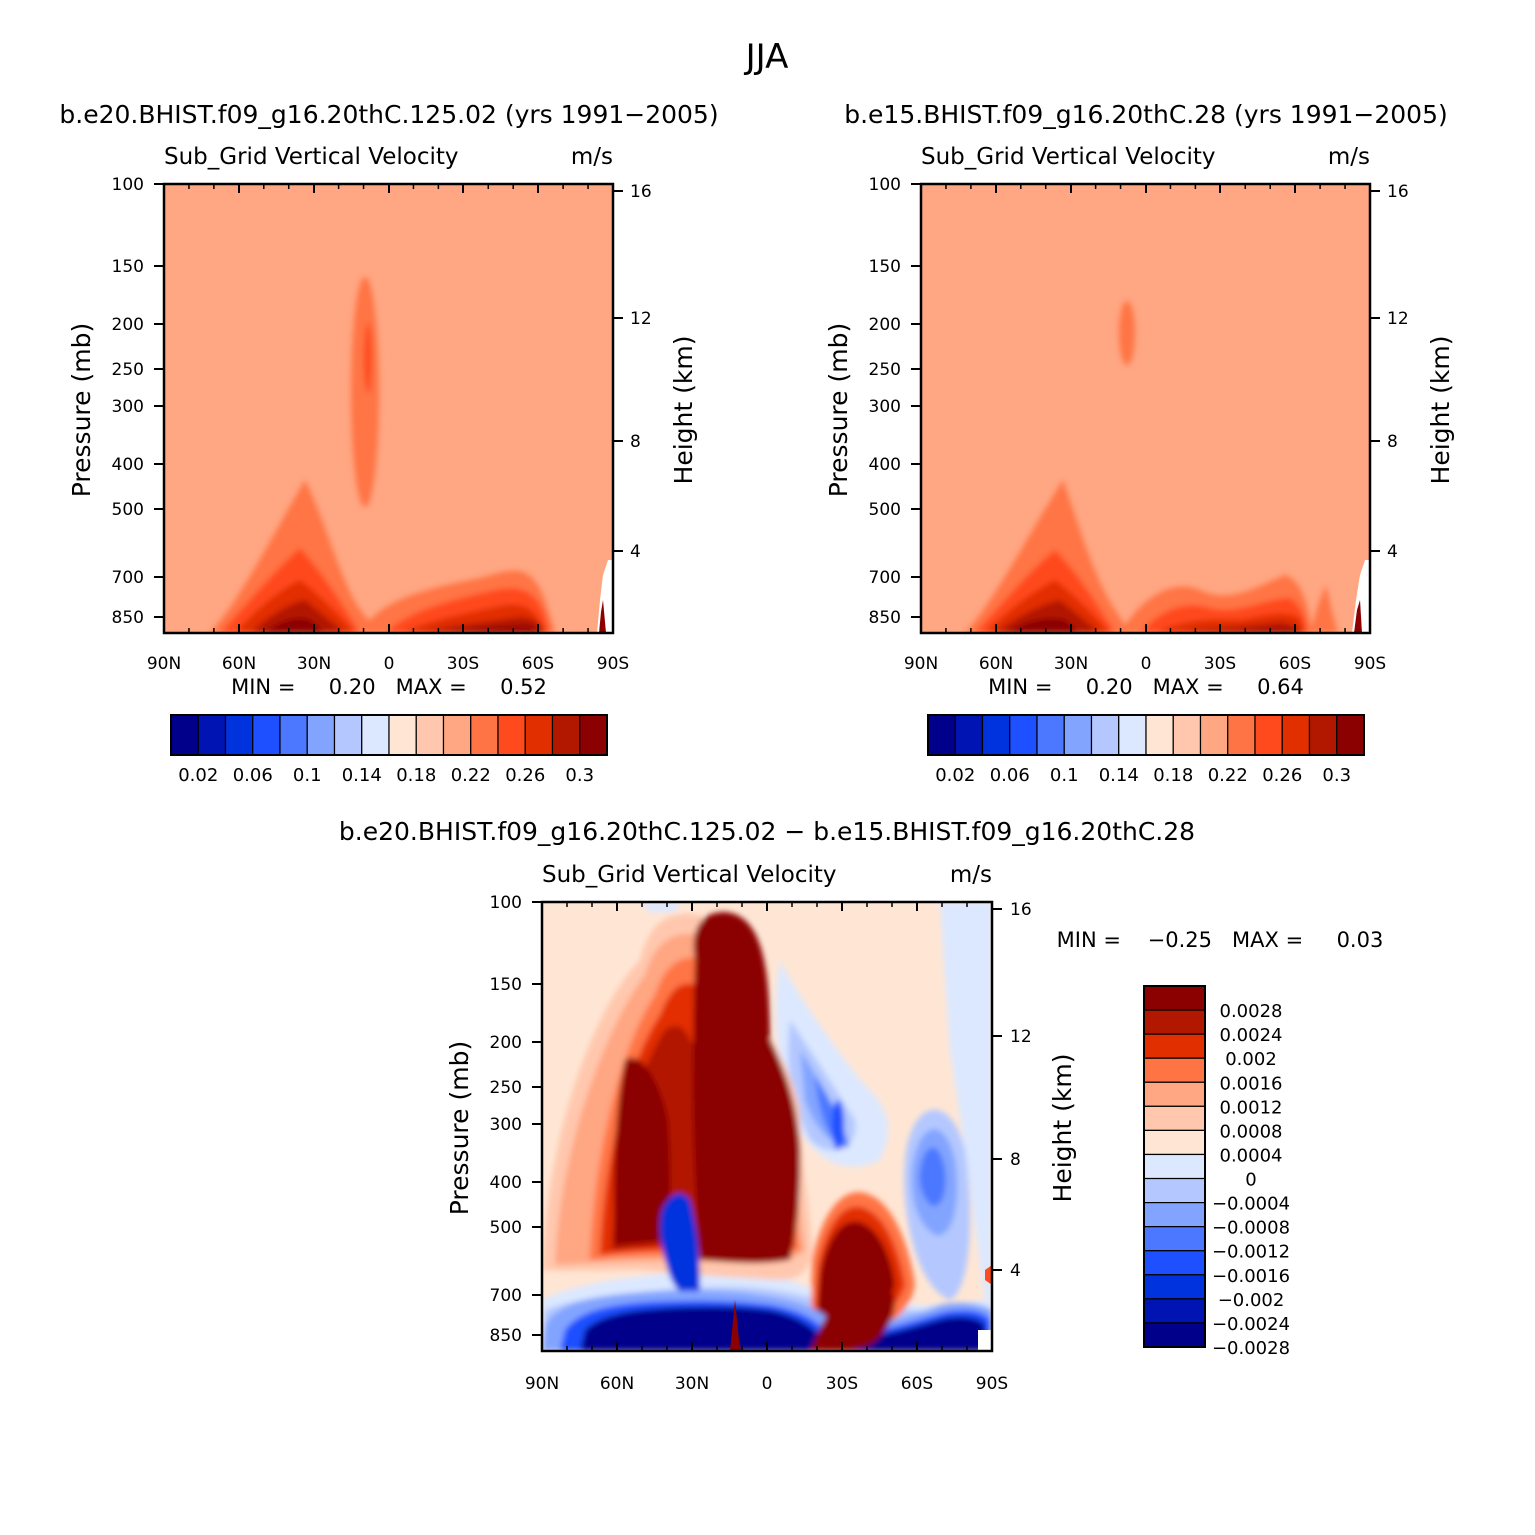  I want to click on colorbar-label: −0.0028, so click(1251, 1348).